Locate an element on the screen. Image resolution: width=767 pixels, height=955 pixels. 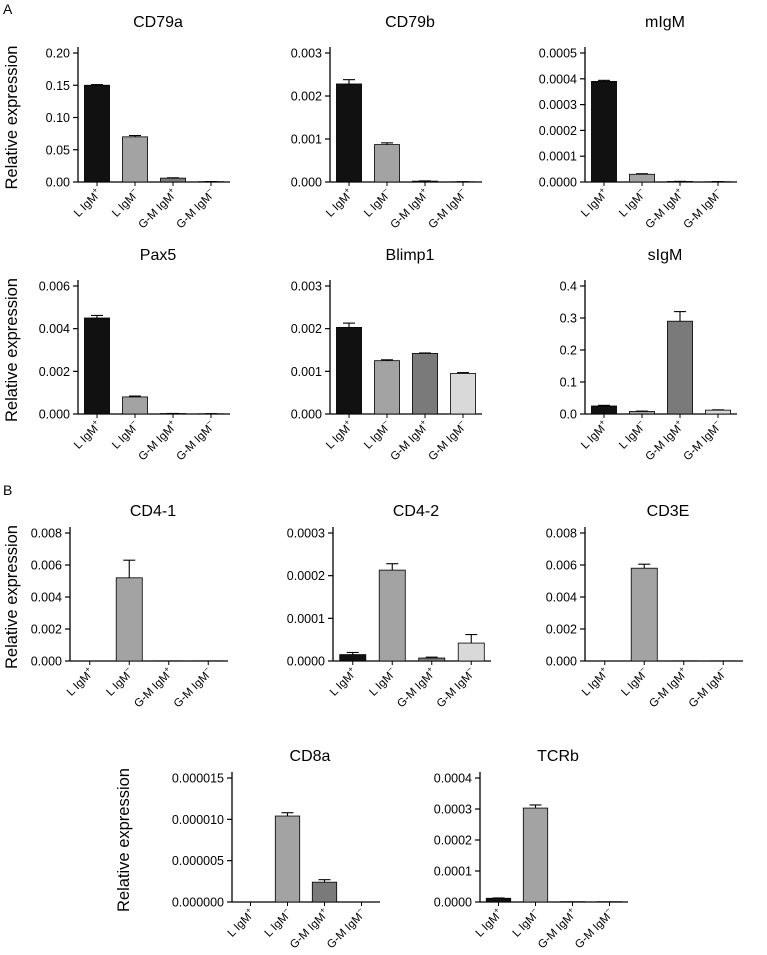
y-tick-label: 0.0004 is located at coordinates (558, 79).